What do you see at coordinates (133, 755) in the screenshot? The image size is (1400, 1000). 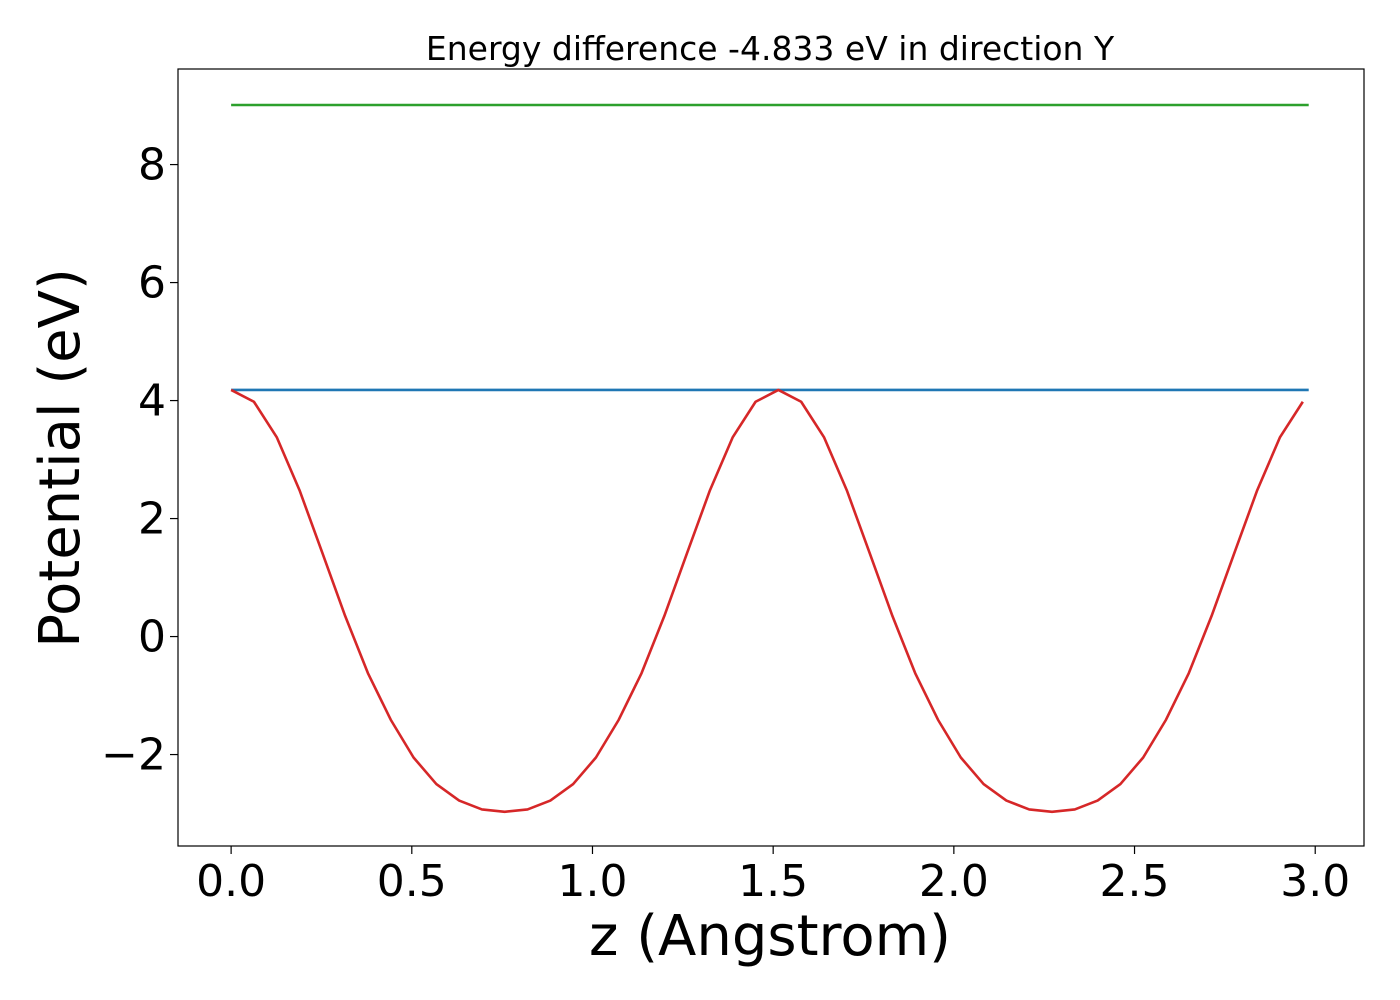 I see `y-tick-label: −2` at bounding box center [133, 755].